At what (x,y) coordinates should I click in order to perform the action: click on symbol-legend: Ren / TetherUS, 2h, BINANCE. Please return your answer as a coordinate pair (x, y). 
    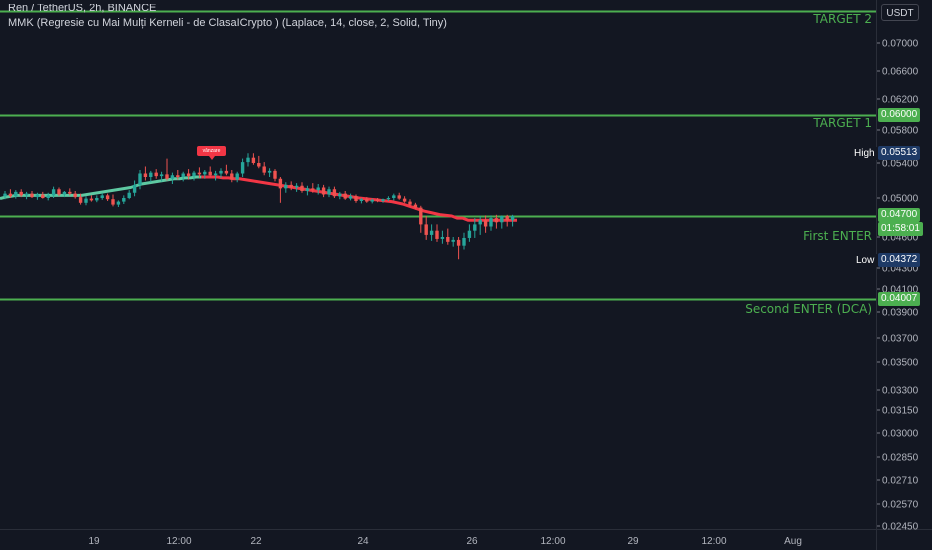
    Looking at the image, I should click on (82, 9).